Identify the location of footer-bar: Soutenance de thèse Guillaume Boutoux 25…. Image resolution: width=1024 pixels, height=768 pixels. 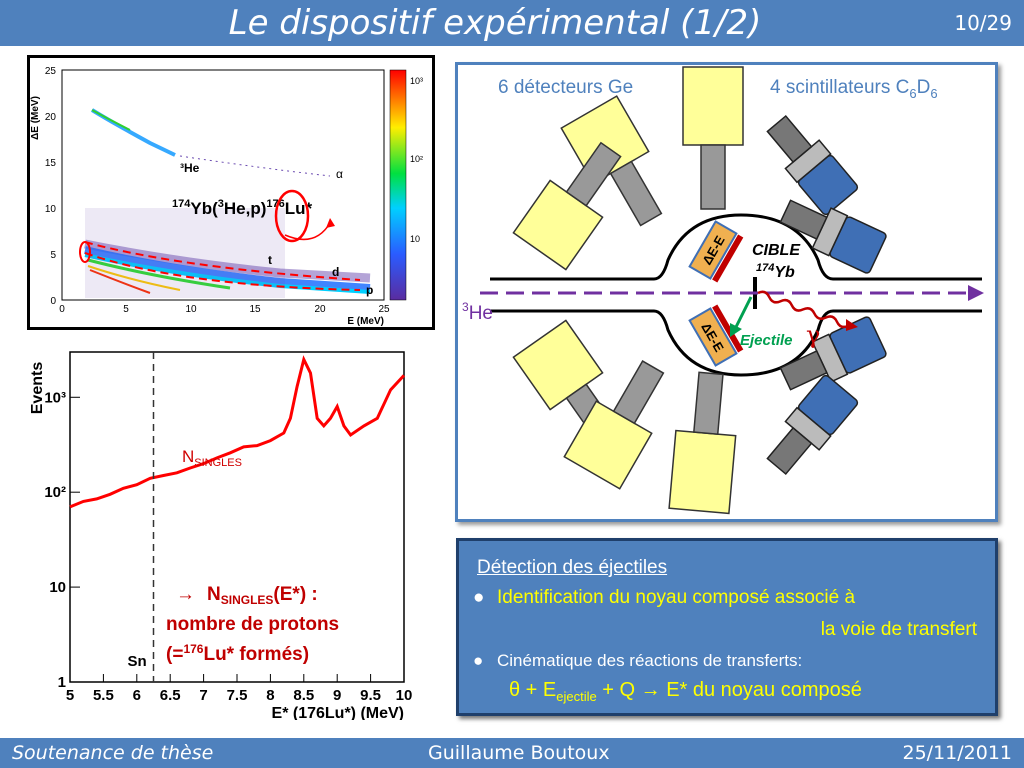
(512, 753).